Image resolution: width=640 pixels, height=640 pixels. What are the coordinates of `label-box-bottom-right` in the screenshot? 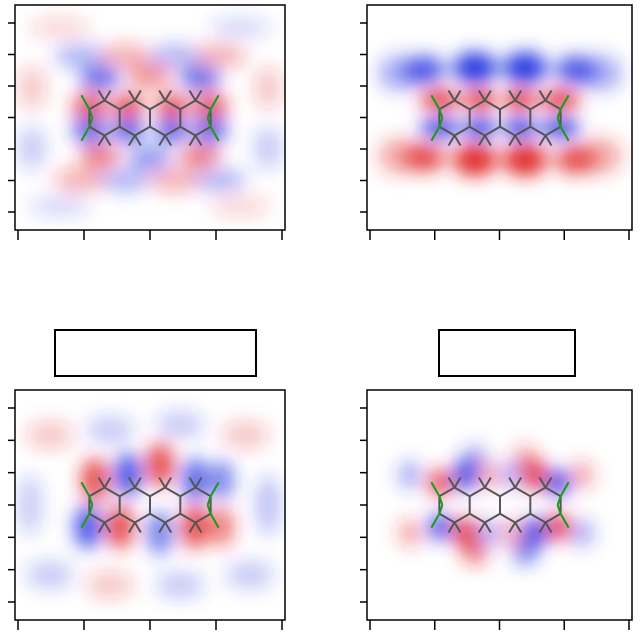 It's located at (507, 353).